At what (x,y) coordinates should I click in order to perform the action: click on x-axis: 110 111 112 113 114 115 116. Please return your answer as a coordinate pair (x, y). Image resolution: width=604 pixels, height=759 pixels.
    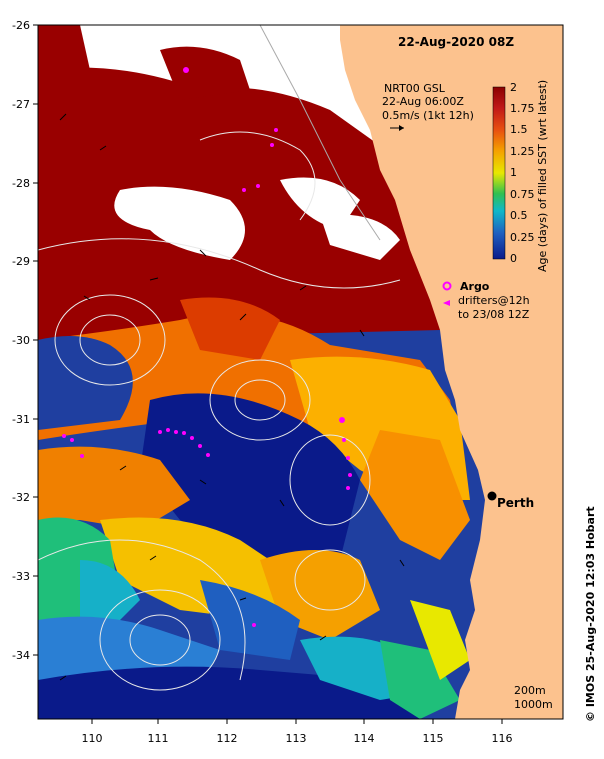
    Looking at the image, I should click on (297, 732).